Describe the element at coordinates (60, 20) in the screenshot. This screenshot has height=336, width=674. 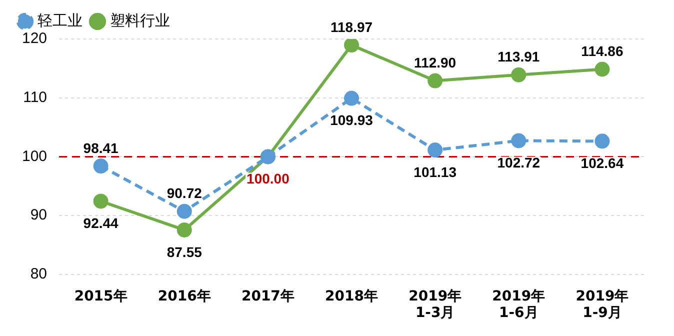
I see `legend-label: 轻工业` at that location.